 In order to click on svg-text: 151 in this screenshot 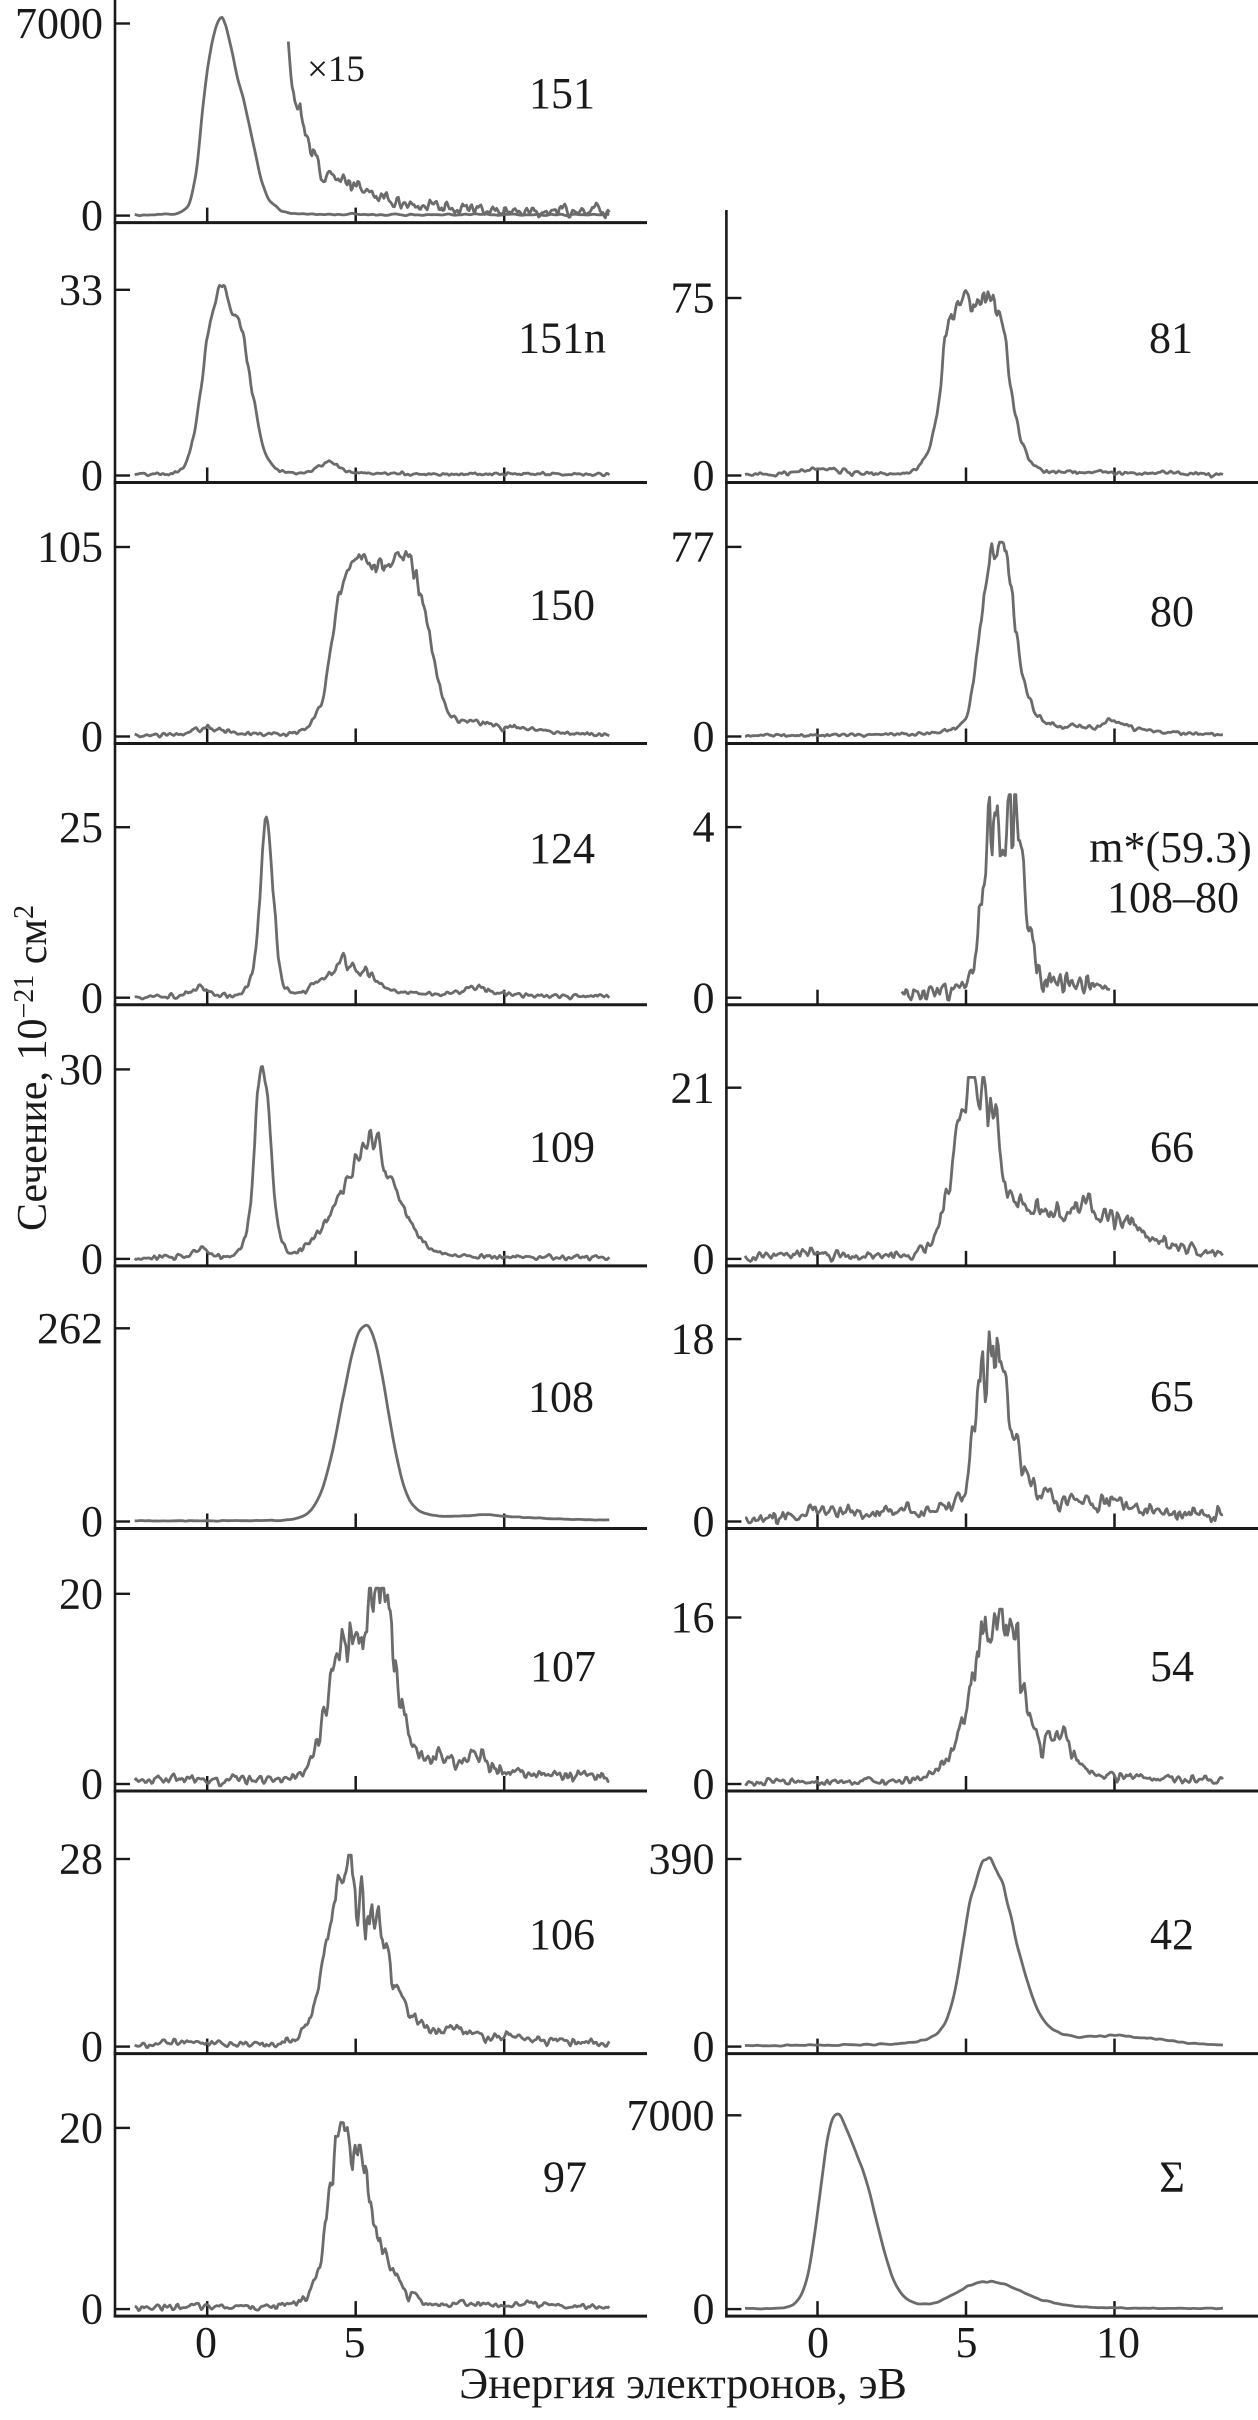, I will do `click(562, 93)`.